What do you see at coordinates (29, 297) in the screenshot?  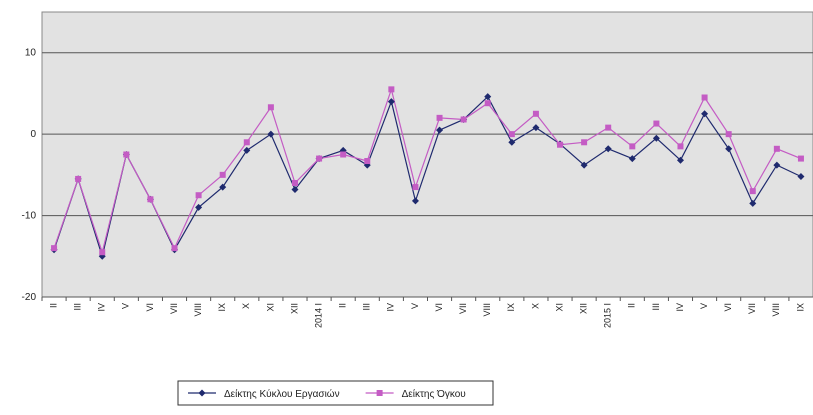 I see `y-tick-label: -20` at bounding box center [29, 297].